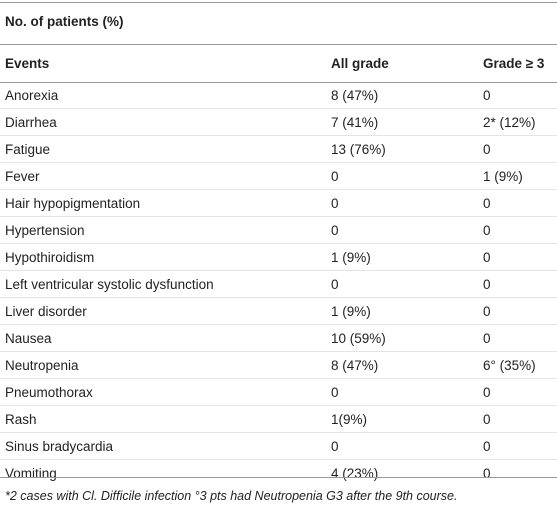  Describe the element at coordinates (517, 365) in the screenshot. I see `table-cell: 6° (35%)` at that location.